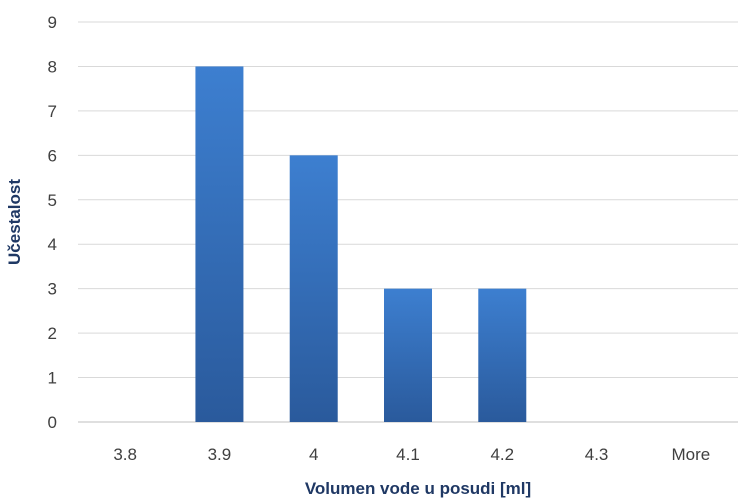 Image resolution: width=744 pixels, height=501 pixels. What do you see at coordinates (502, 355) in the screenshot?
I see `bar-4.2` at bounding box center [502, 355].